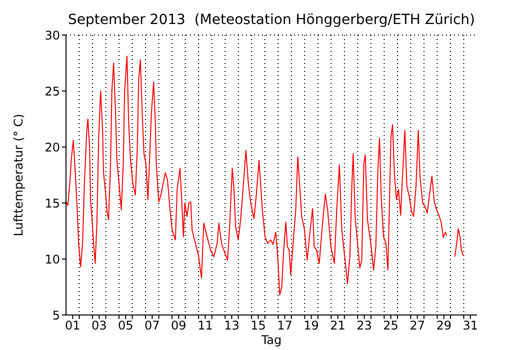 This screenshot has width=530, height=350. Describe the element at coordinates (18, 175) in the screenshot. I see `y-axis-title: Lufttemperatur (° C)` at that location.